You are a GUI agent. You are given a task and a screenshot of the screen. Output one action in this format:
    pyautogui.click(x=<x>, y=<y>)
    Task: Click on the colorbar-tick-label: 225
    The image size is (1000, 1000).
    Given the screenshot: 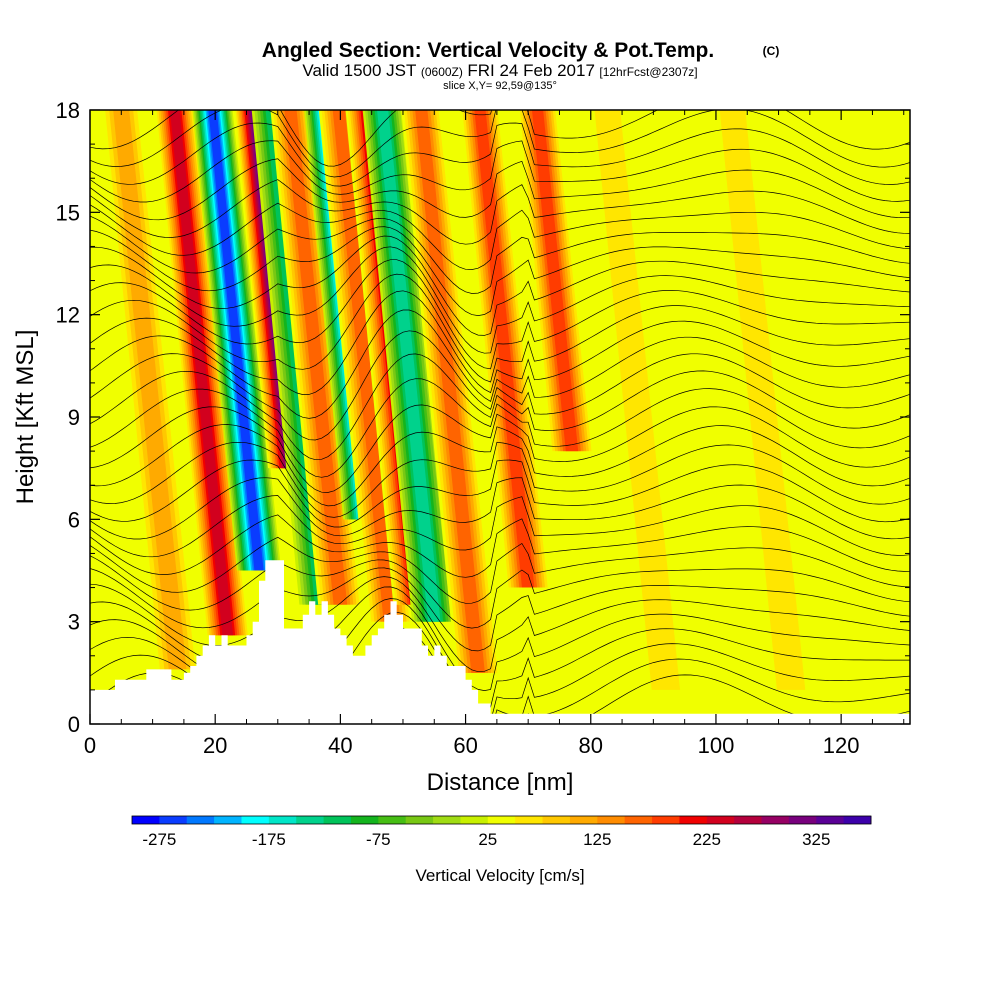 What is the action you would take?
    pyautogui.click(x=707, y=839)
    